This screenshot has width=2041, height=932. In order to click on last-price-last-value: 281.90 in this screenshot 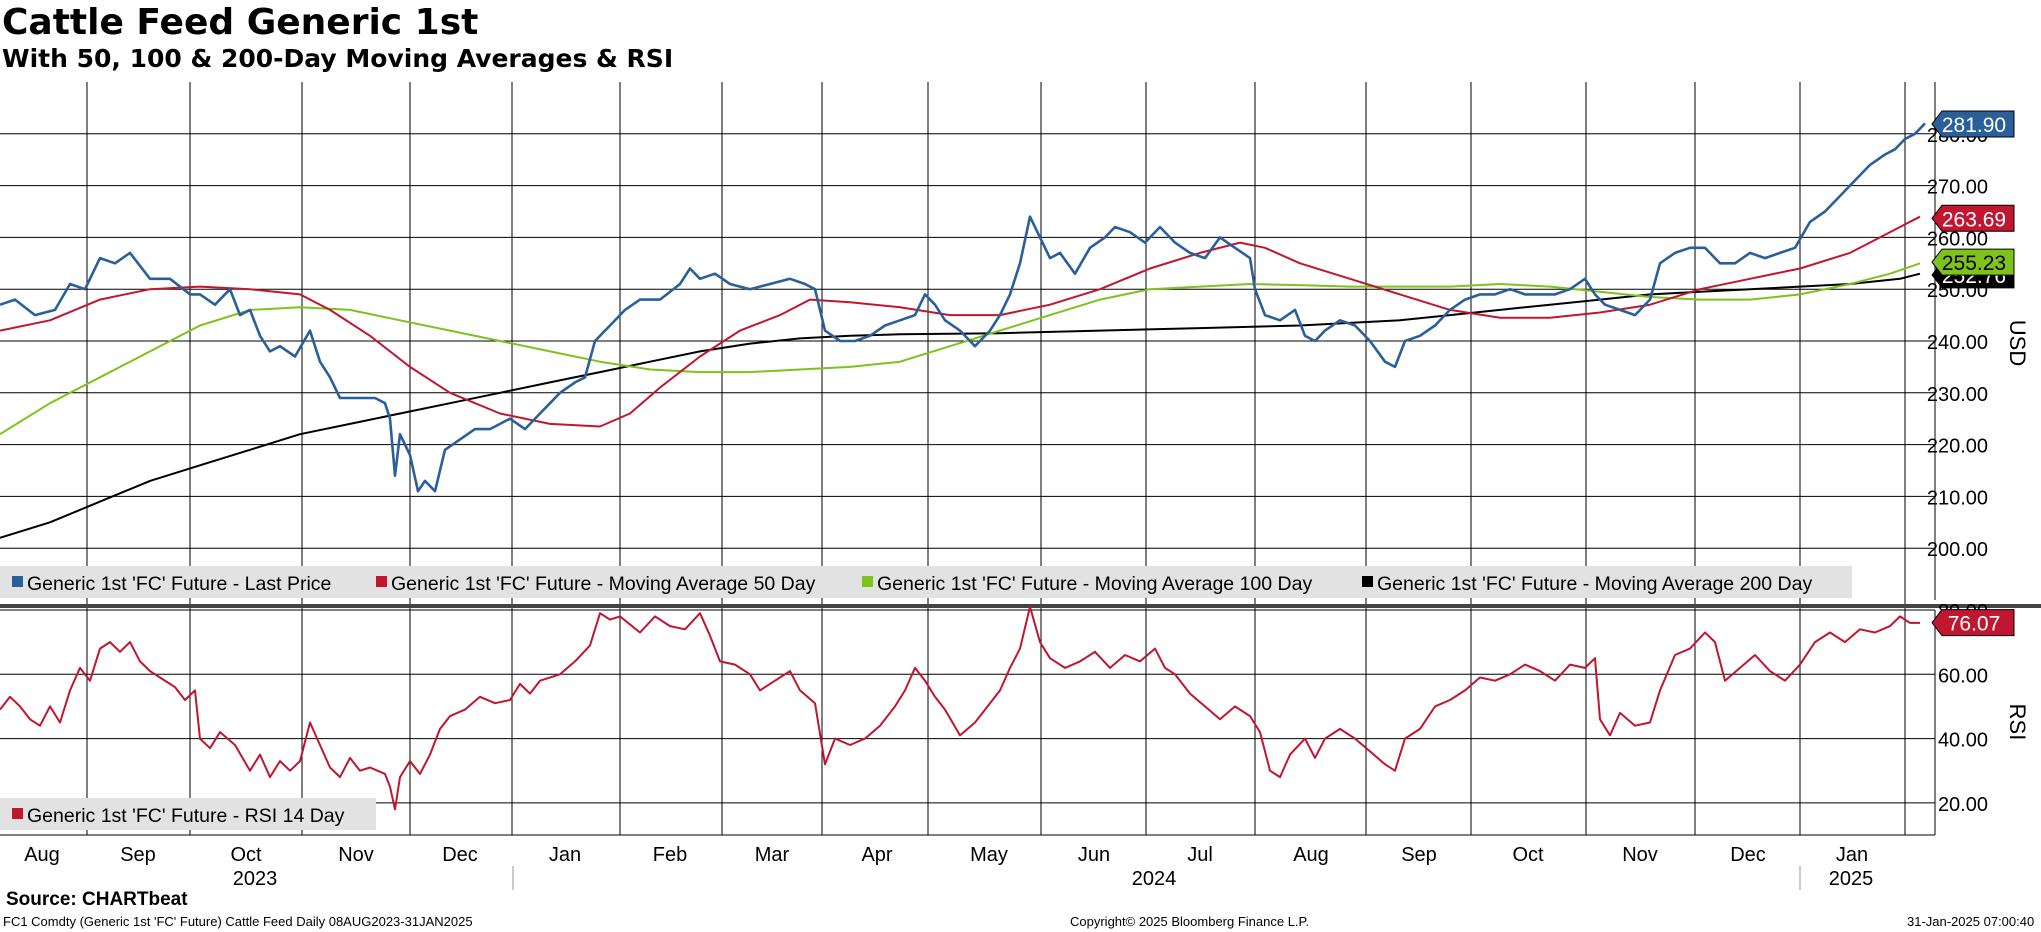, I will do `click(1974, 125)`.